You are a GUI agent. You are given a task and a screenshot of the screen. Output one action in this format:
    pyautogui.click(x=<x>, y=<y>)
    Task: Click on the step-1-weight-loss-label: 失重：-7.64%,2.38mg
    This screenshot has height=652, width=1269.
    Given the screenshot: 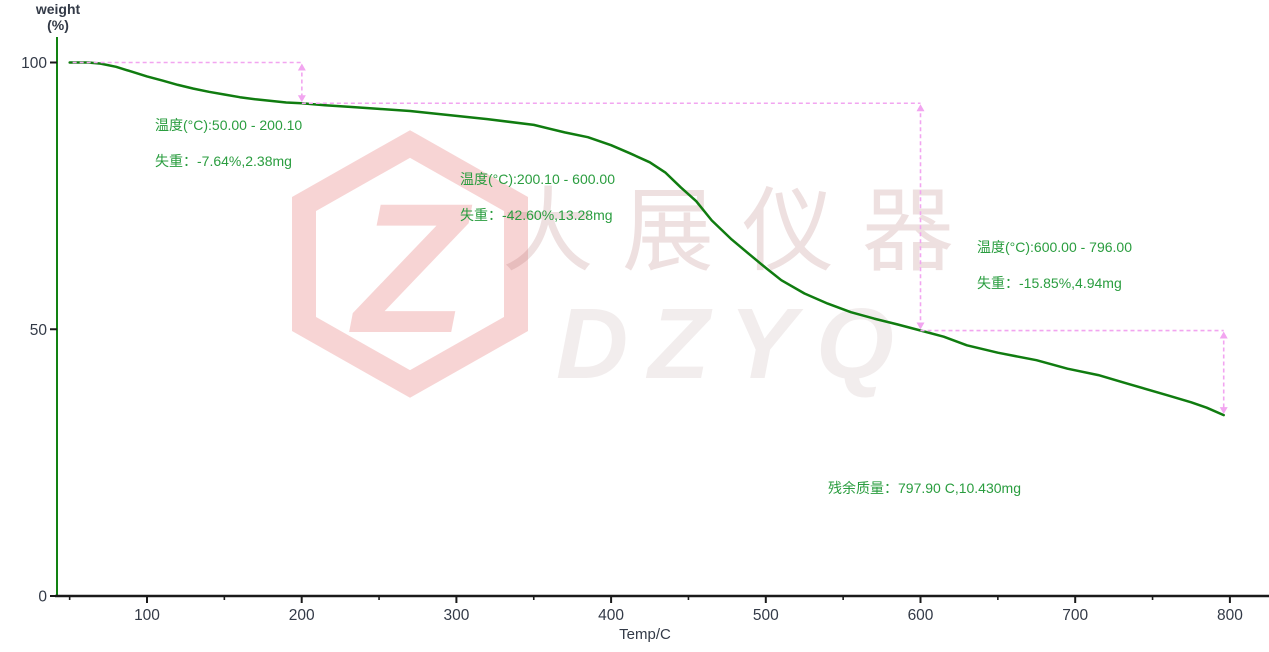 What is the action you would take?
    pyautogui.click(x=223, y=161)
    